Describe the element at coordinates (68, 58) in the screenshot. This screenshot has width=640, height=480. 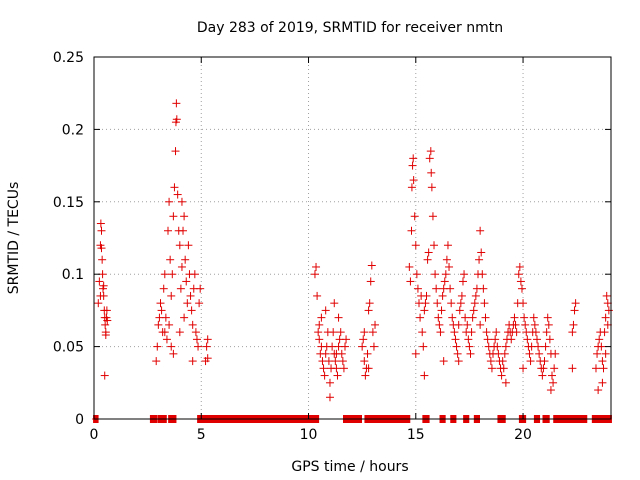
I see `y-tick-label: 0.25` at that location.